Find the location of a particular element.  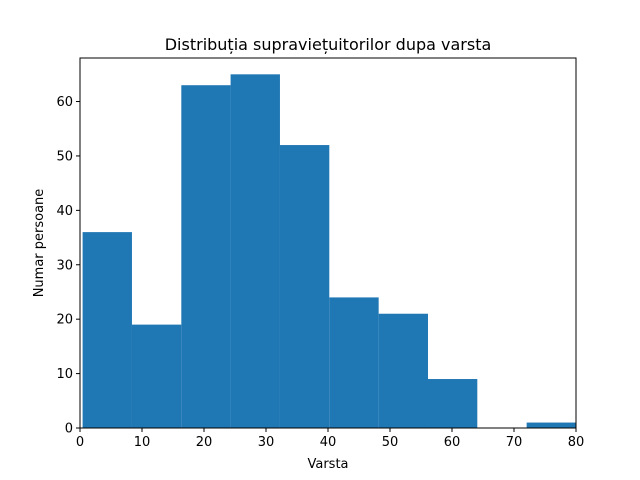

x-axis-ticks: 0 10 20 30 40 50 60 70 80 is located at coordinates (330, 439).